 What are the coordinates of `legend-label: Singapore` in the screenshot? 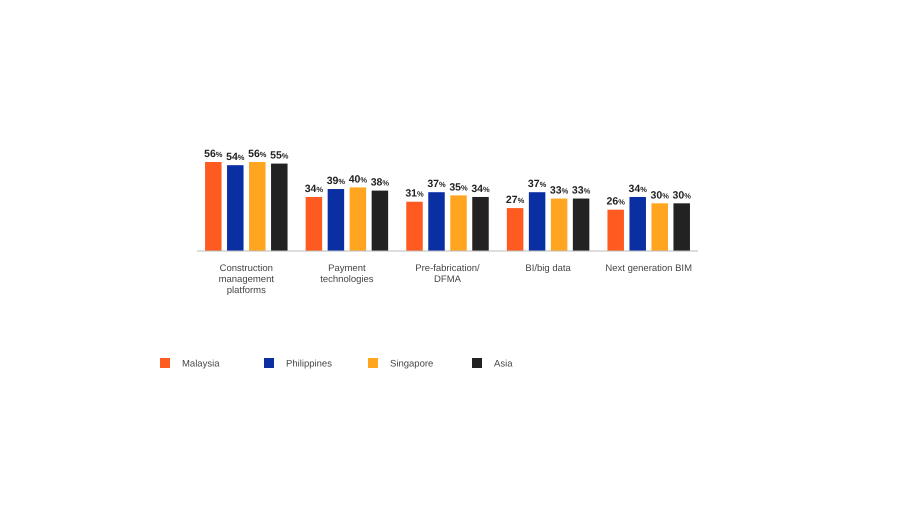 It's located at (412, 364).